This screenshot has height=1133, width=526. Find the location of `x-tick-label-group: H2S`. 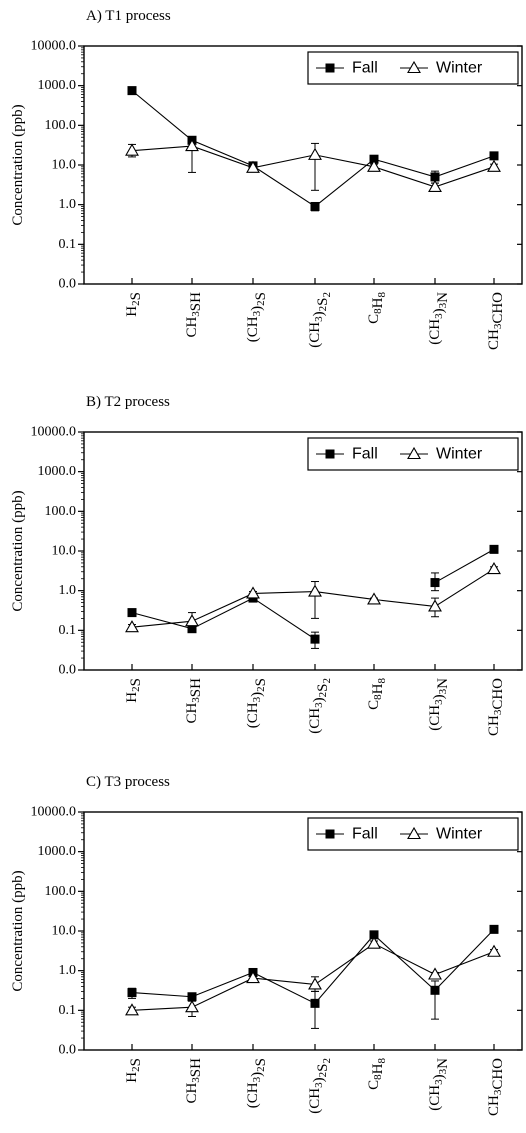

x-tick-label-group: H2S is located at coordinates (134, 1070).